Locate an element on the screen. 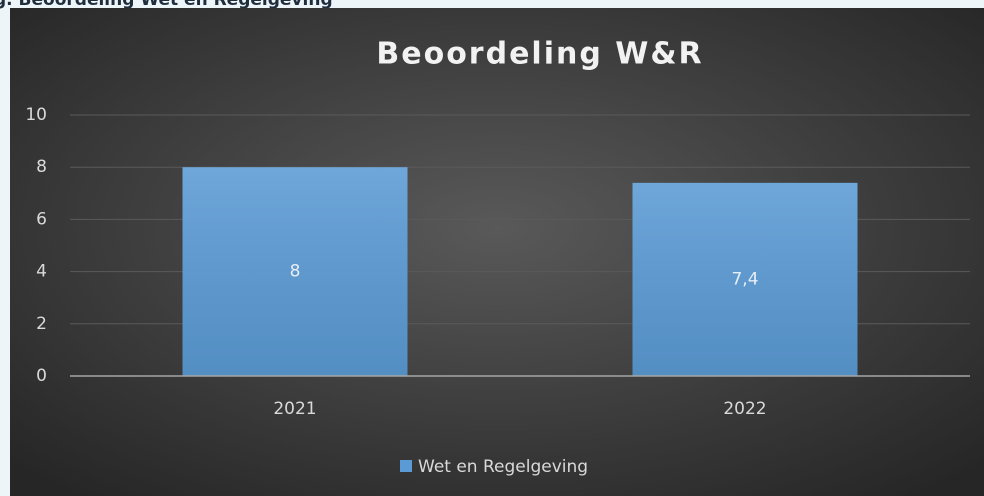  y-tick-label: 2 is located at coordinates (41, 324).